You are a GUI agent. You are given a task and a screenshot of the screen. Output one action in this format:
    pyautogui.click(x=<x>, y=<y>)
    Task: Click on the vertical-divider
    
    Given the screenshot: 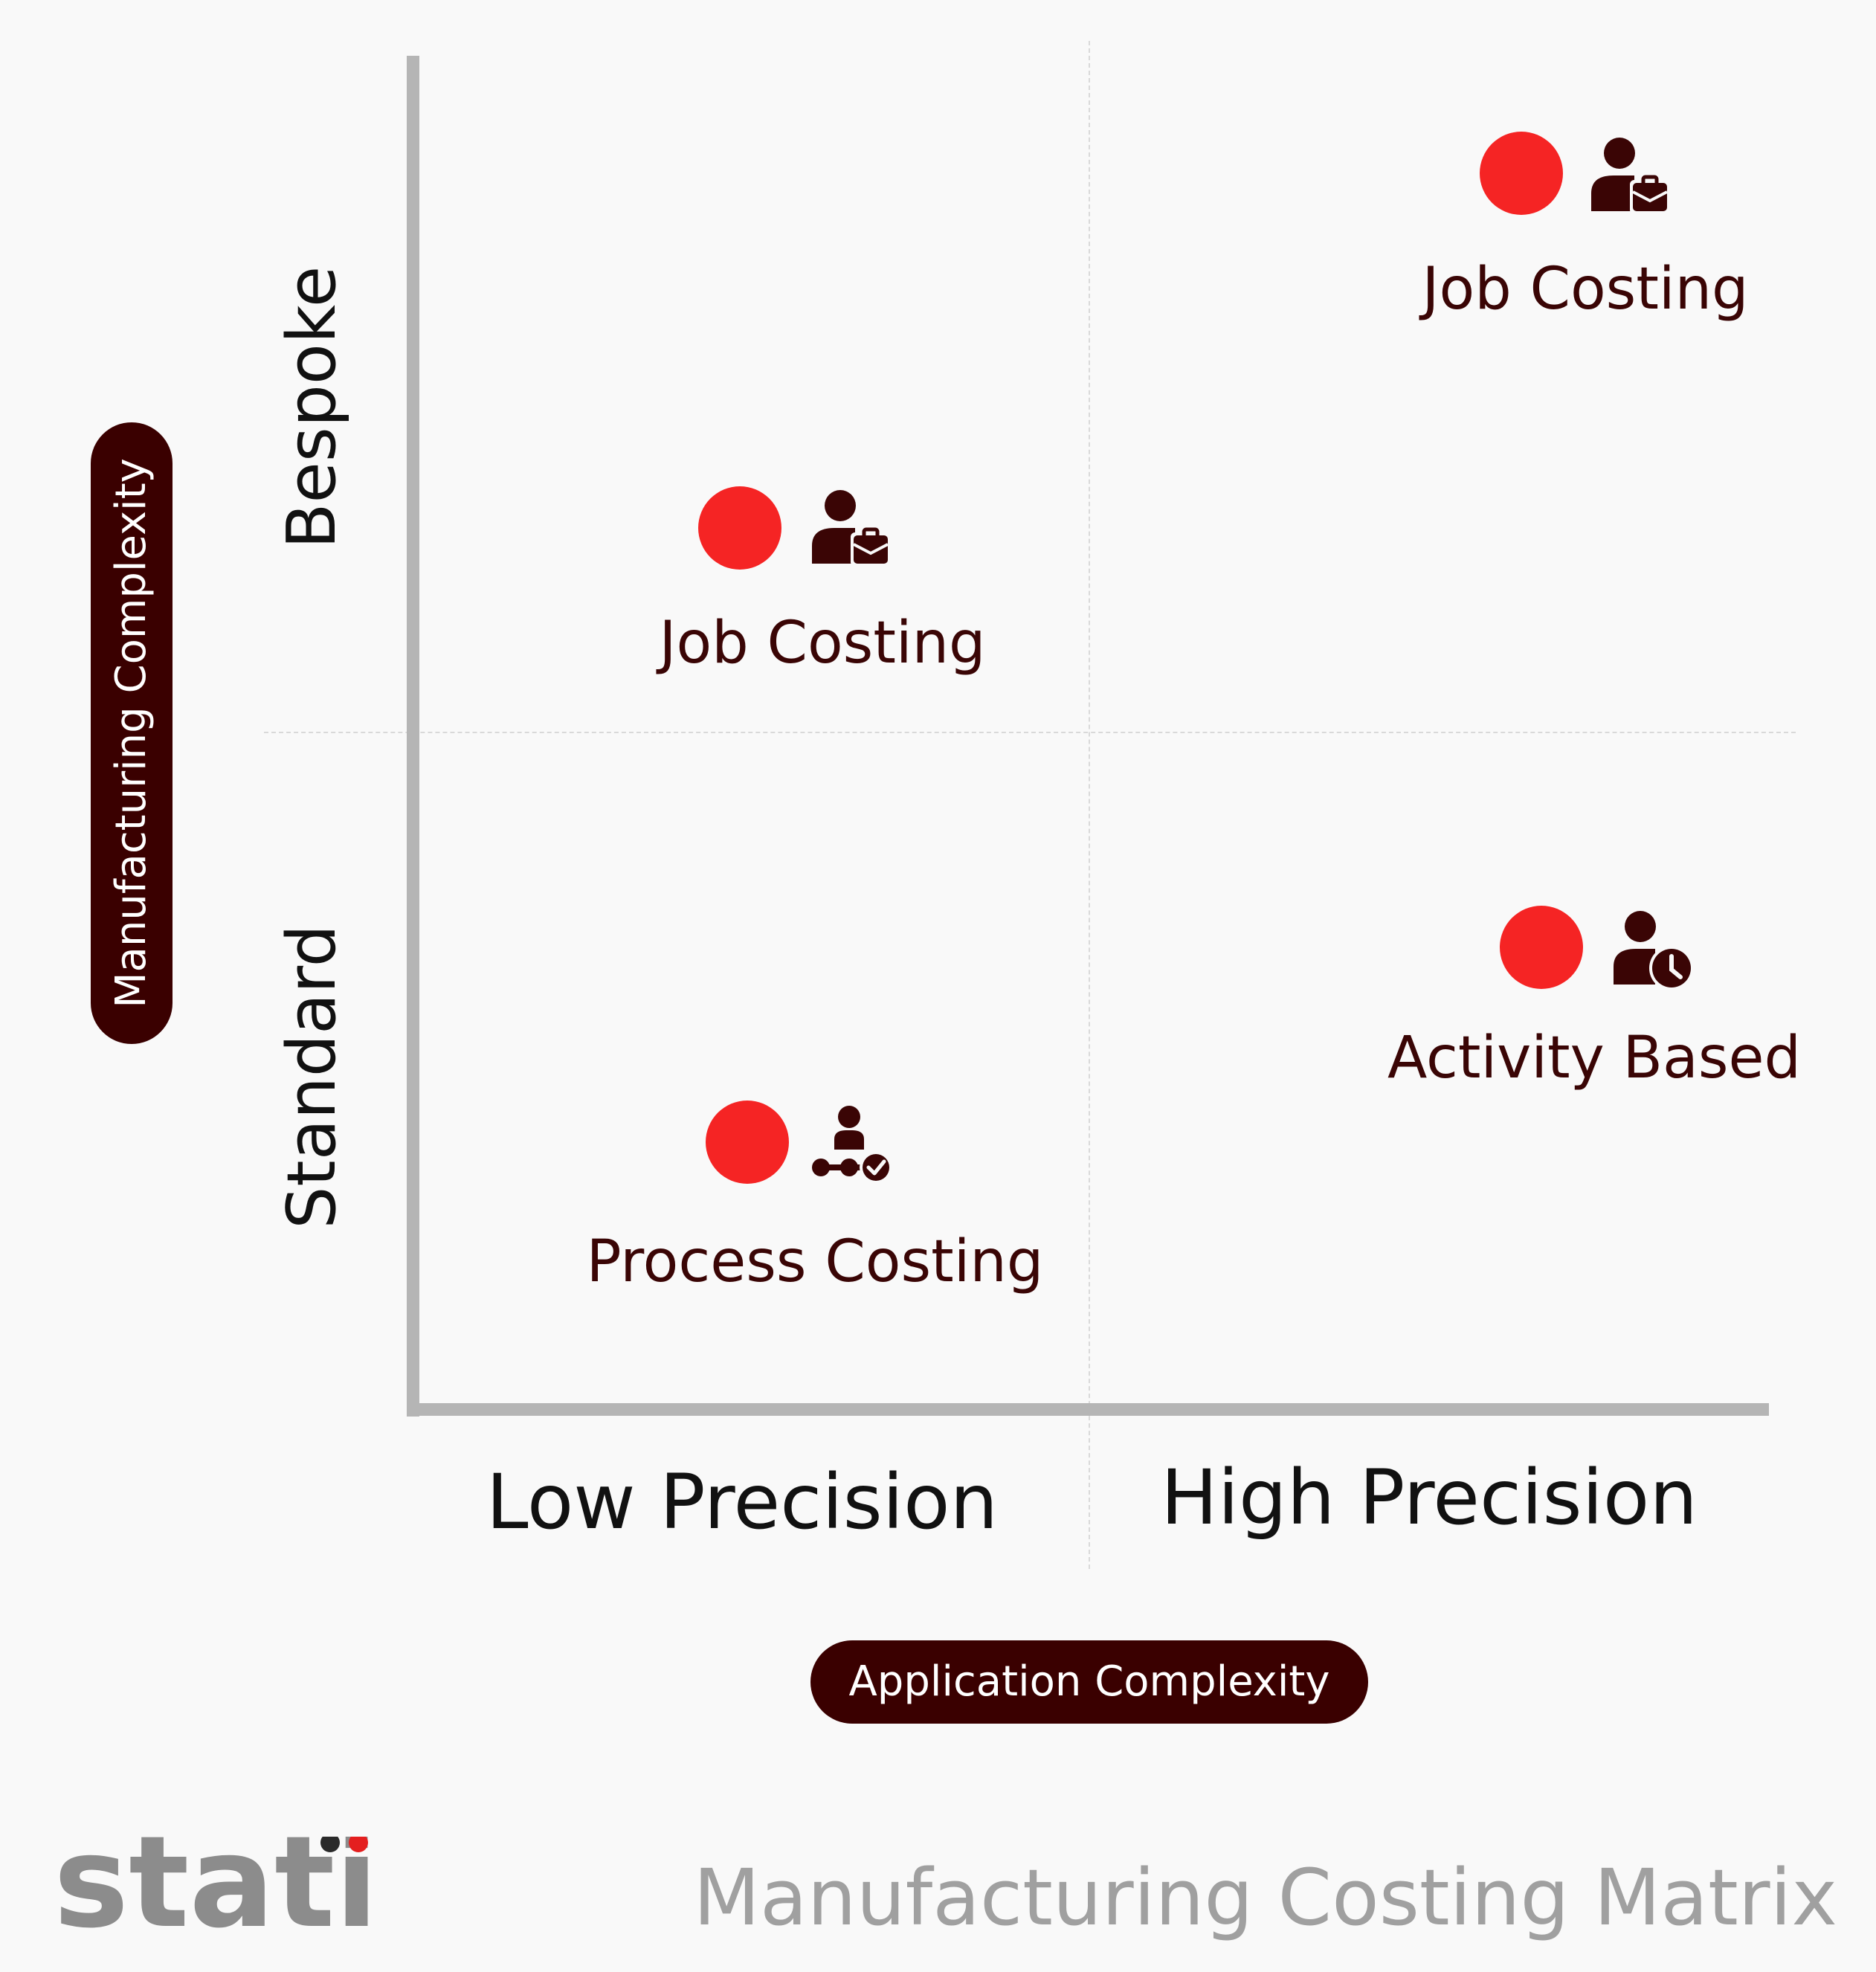 What is the action you would take?
    pyautogui.click(x=1089, y=805)
    